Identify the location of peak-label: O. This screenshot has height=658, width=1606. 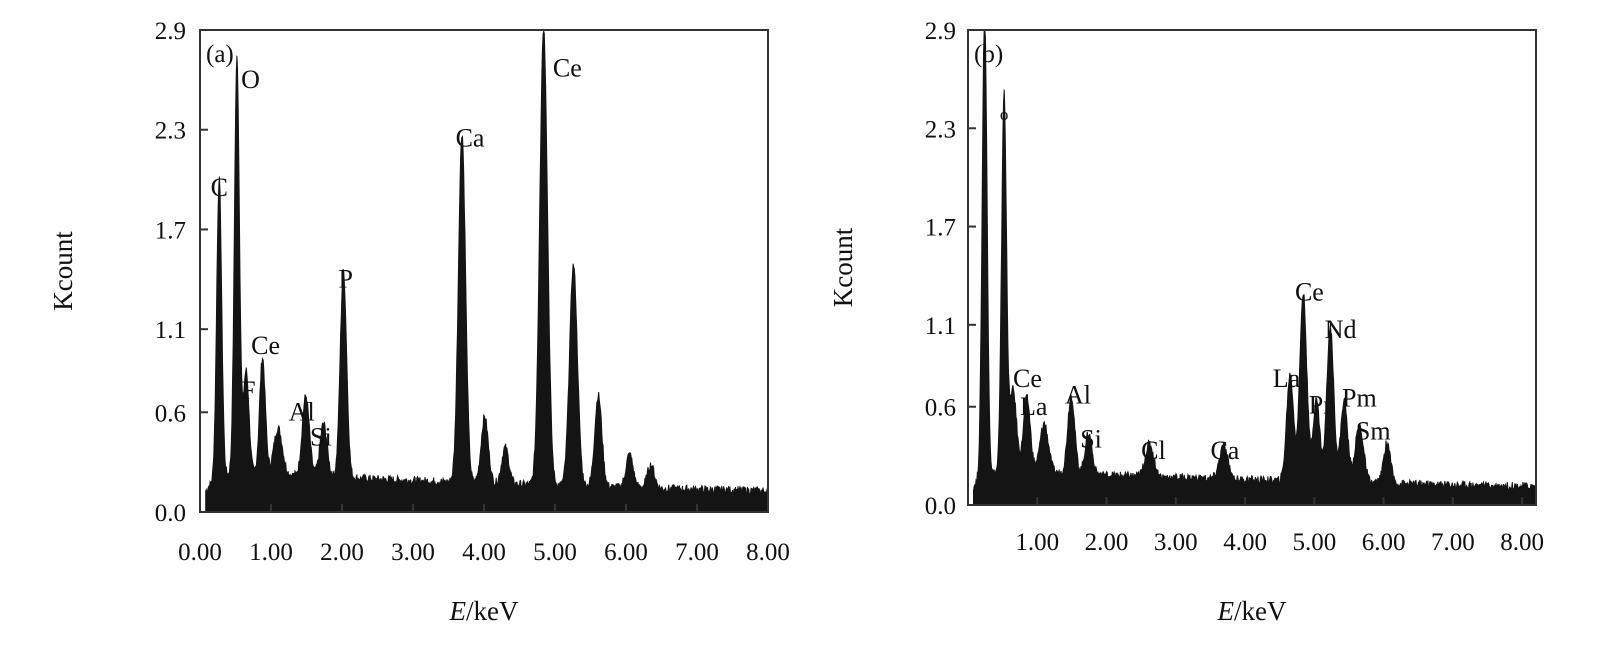
(250, 79).